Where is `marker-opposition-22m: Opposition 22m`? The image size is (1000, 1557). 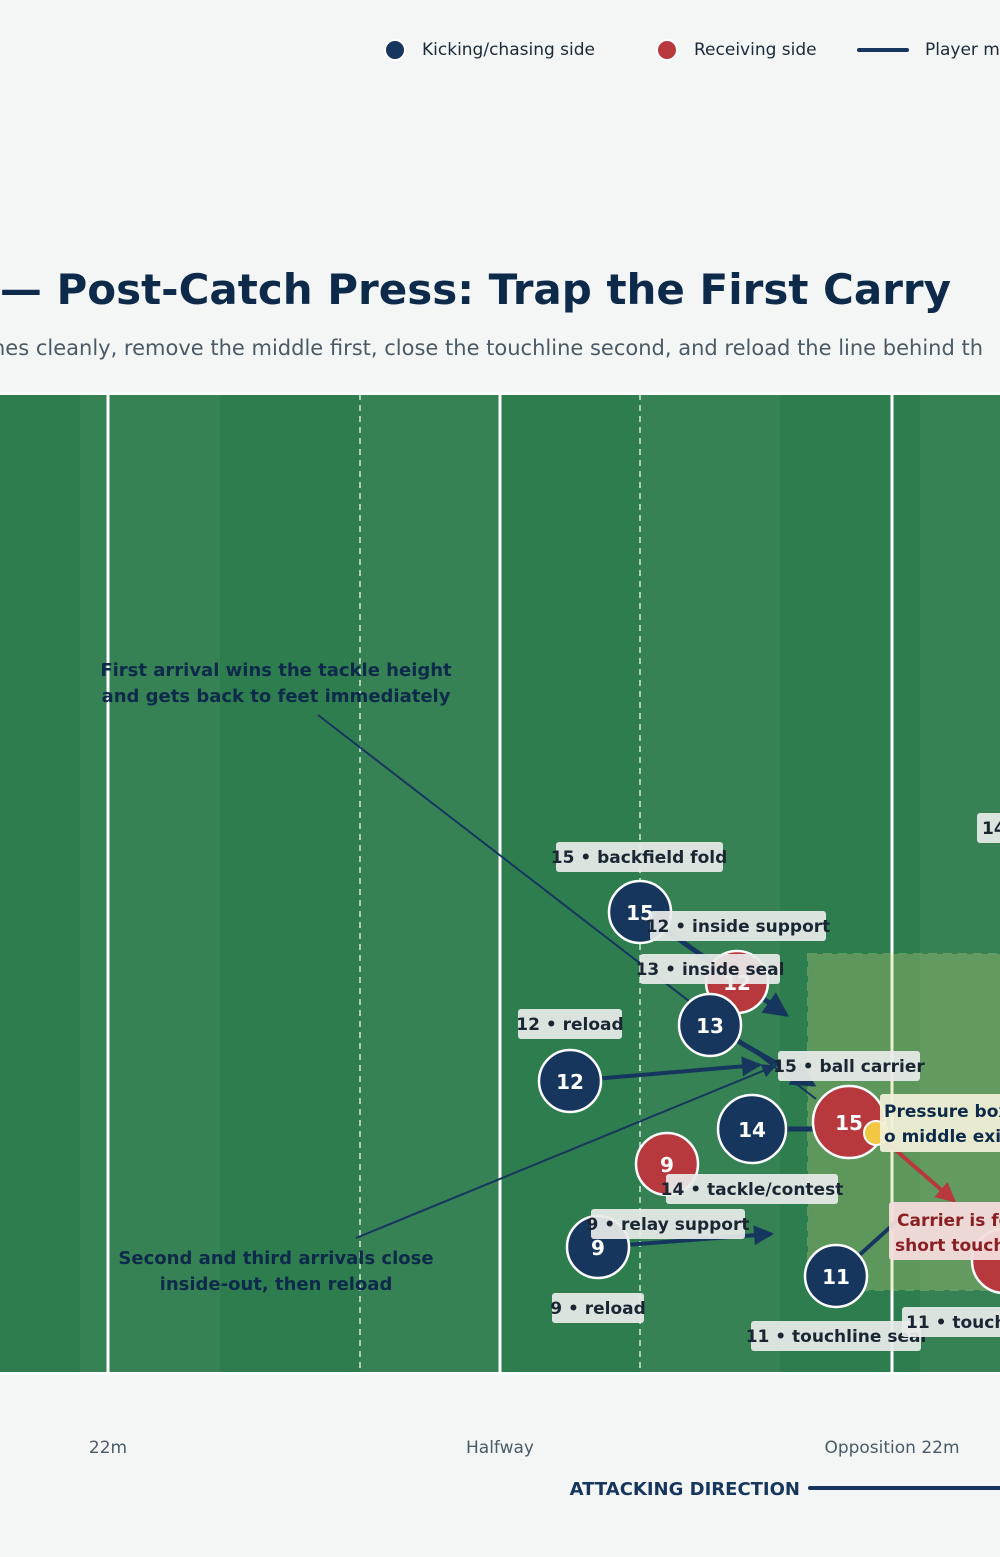
marker-opposition-22m: Opposition 22m is located at coordinates (891, 1448).